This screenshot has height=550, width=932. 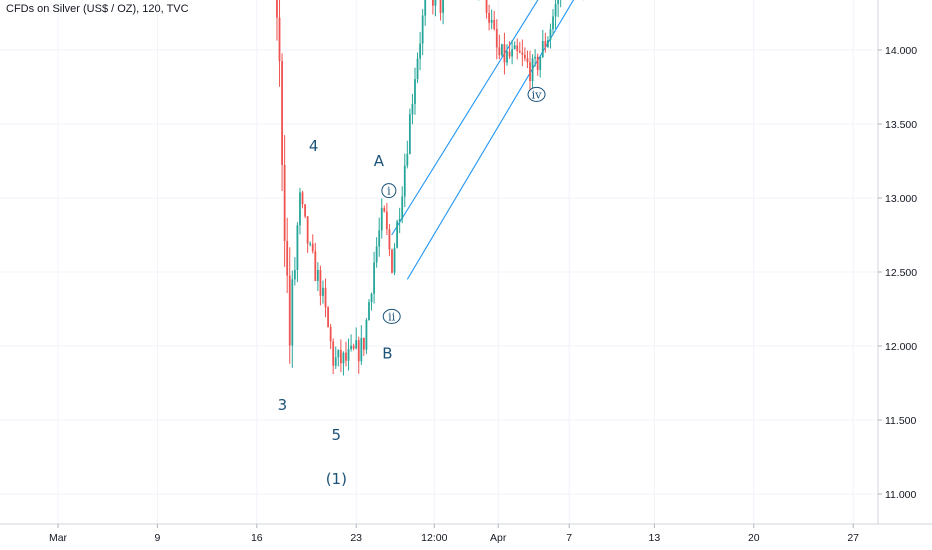 I want to click on wave-label: (1), so click(x=336, y=479).